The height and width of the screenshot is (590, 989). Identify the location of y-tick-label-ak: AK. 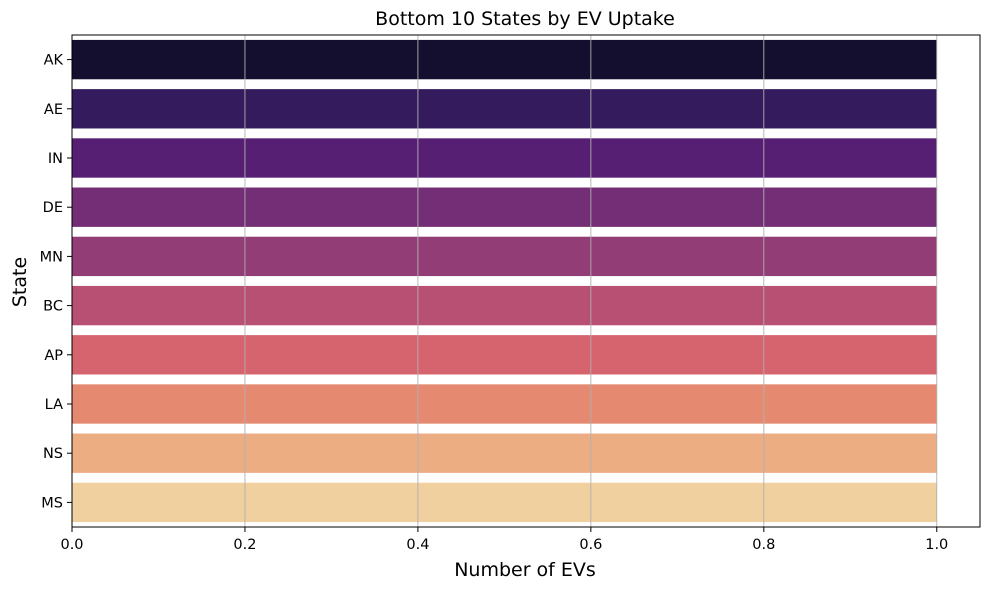
(54, 61).